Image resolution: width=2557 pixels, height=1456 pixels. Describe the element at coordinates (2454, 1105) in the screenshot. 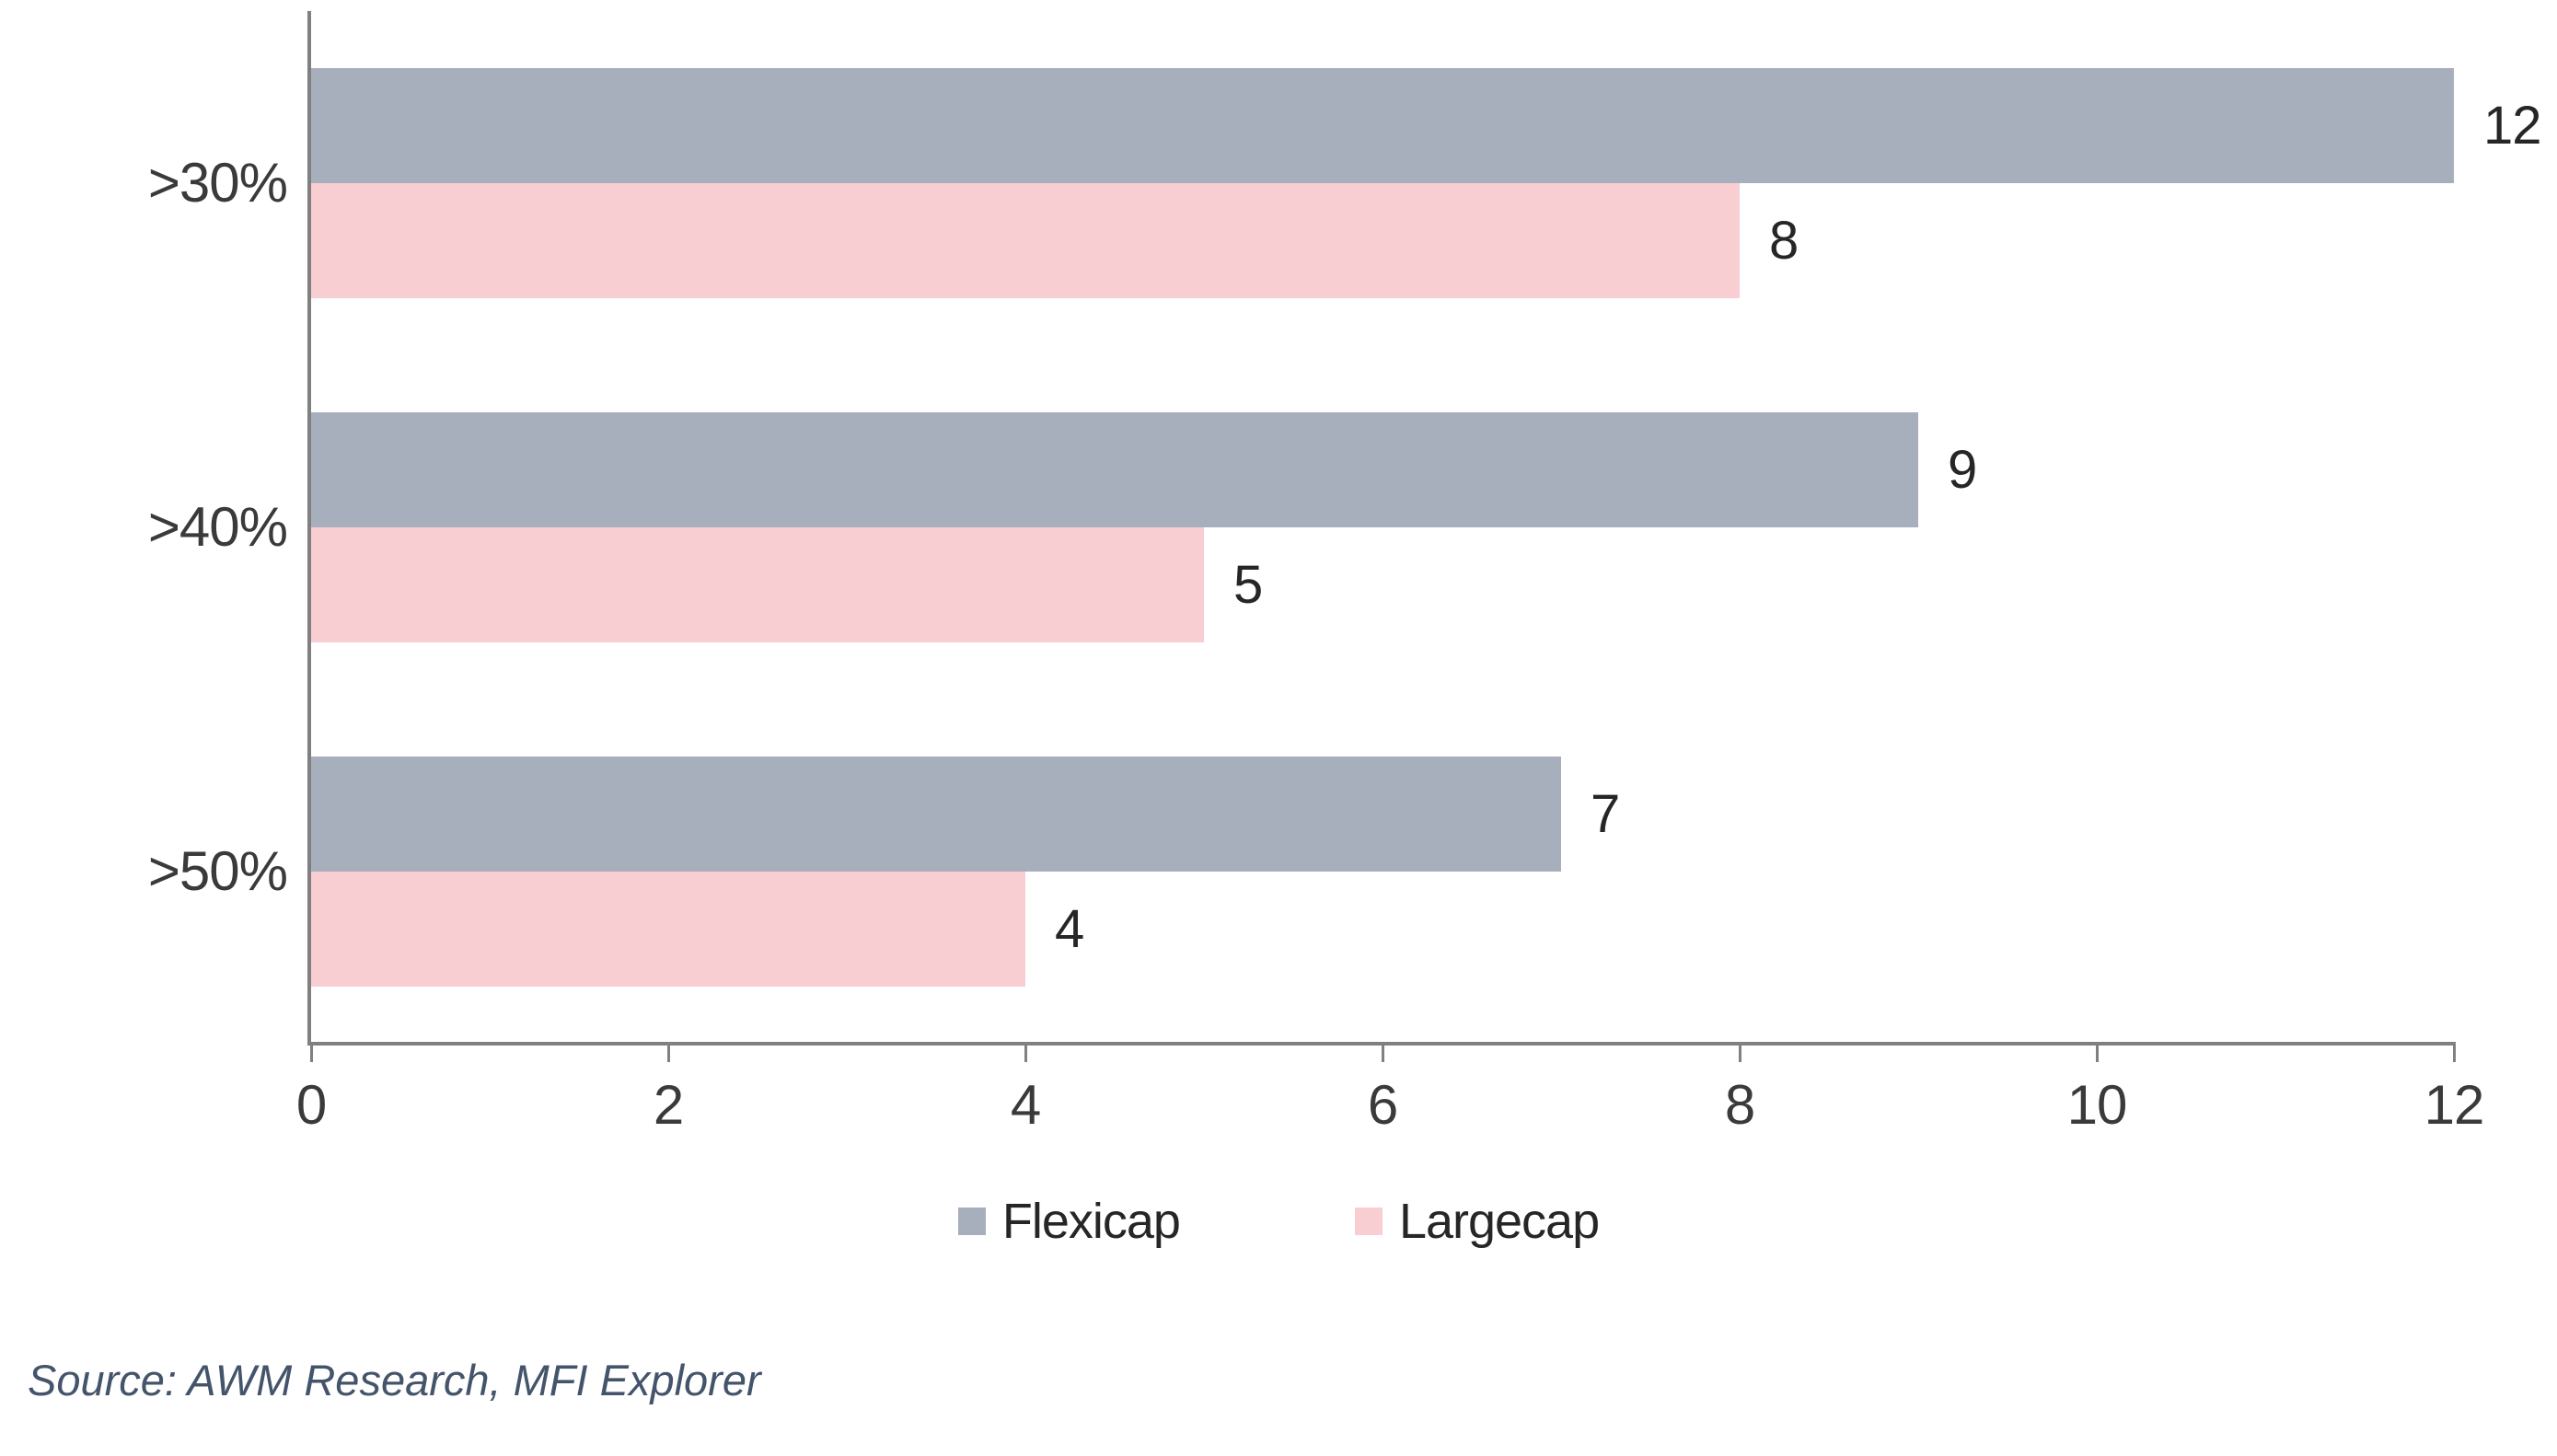

I see `x-axis-tick-label: 12` at that location.